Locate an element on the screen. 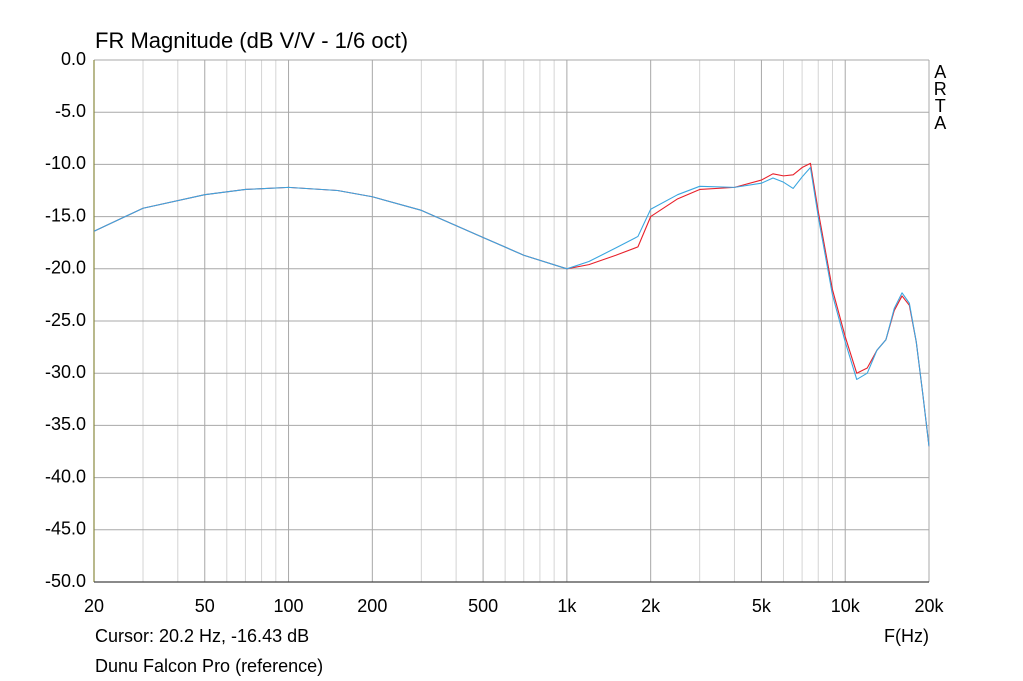  y-tick-label: -45.0 is located at coordinates (65, 529).